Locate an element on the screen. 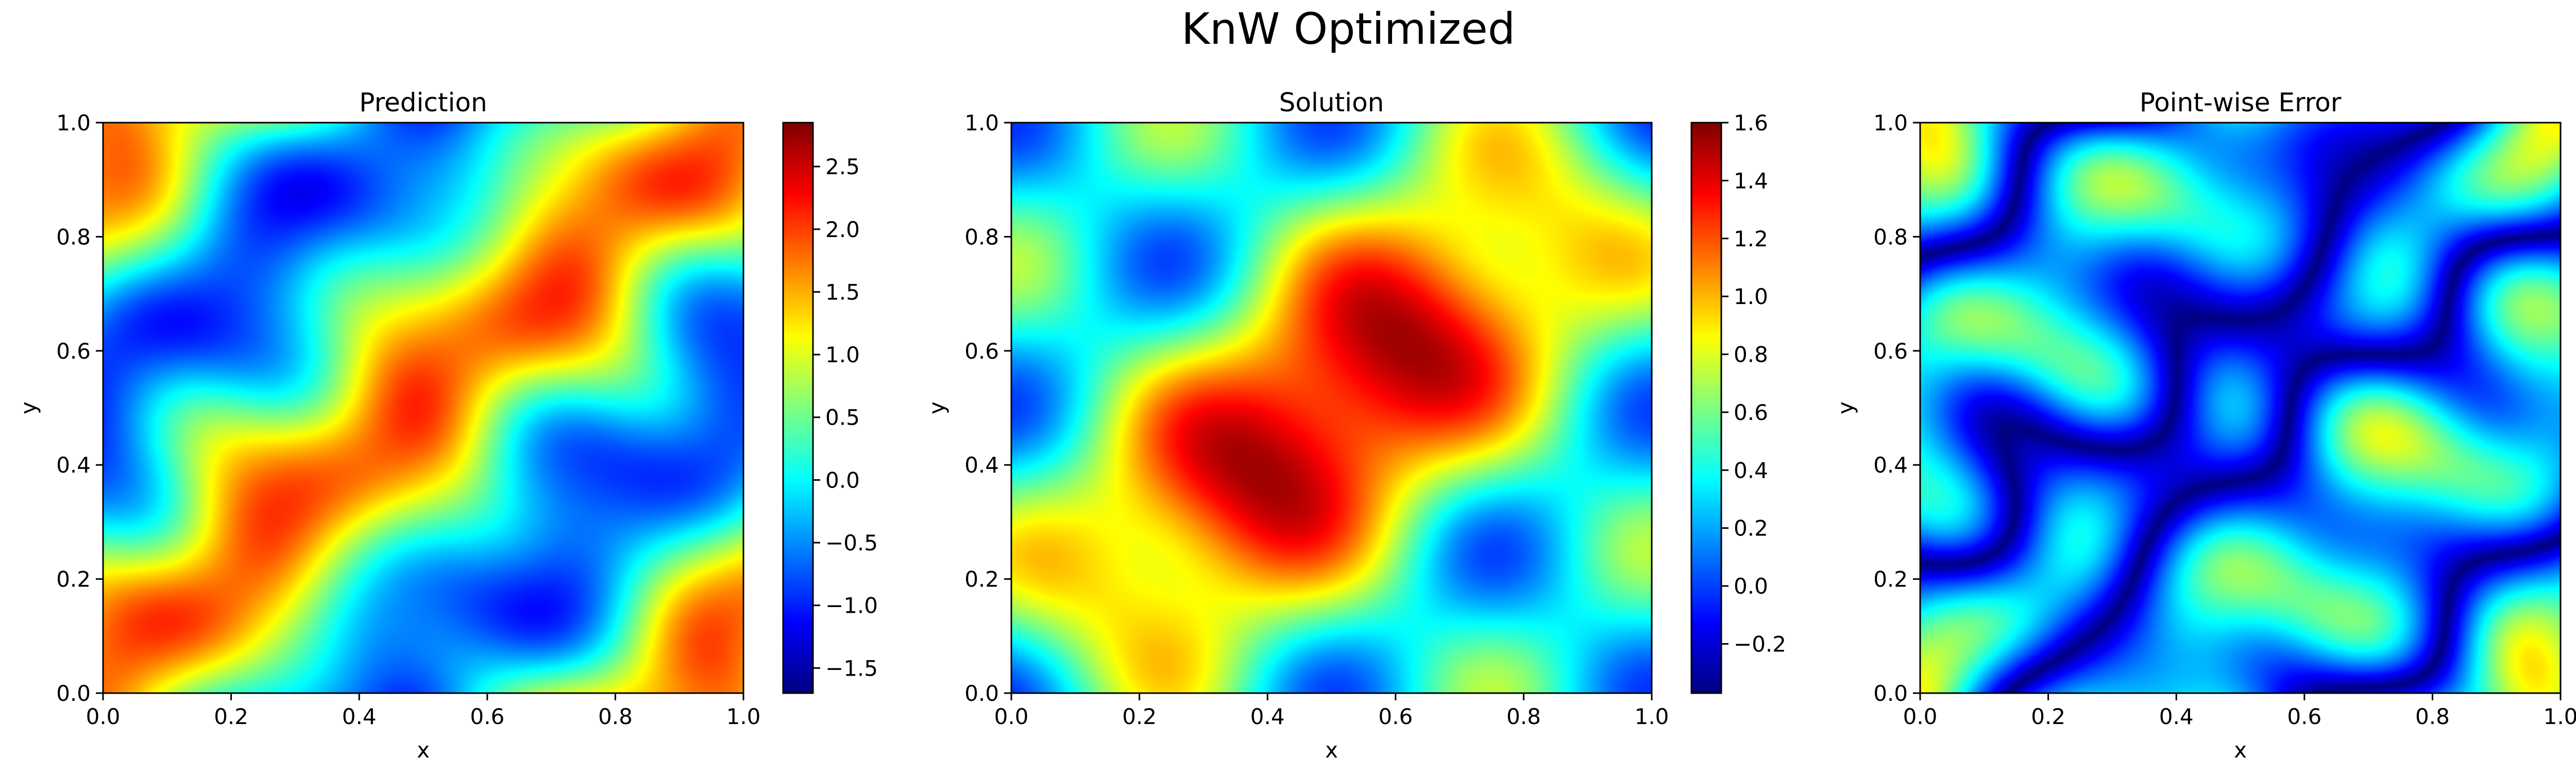  colorbar-tick-label: −1.5 is located at coordinates (851, 668).